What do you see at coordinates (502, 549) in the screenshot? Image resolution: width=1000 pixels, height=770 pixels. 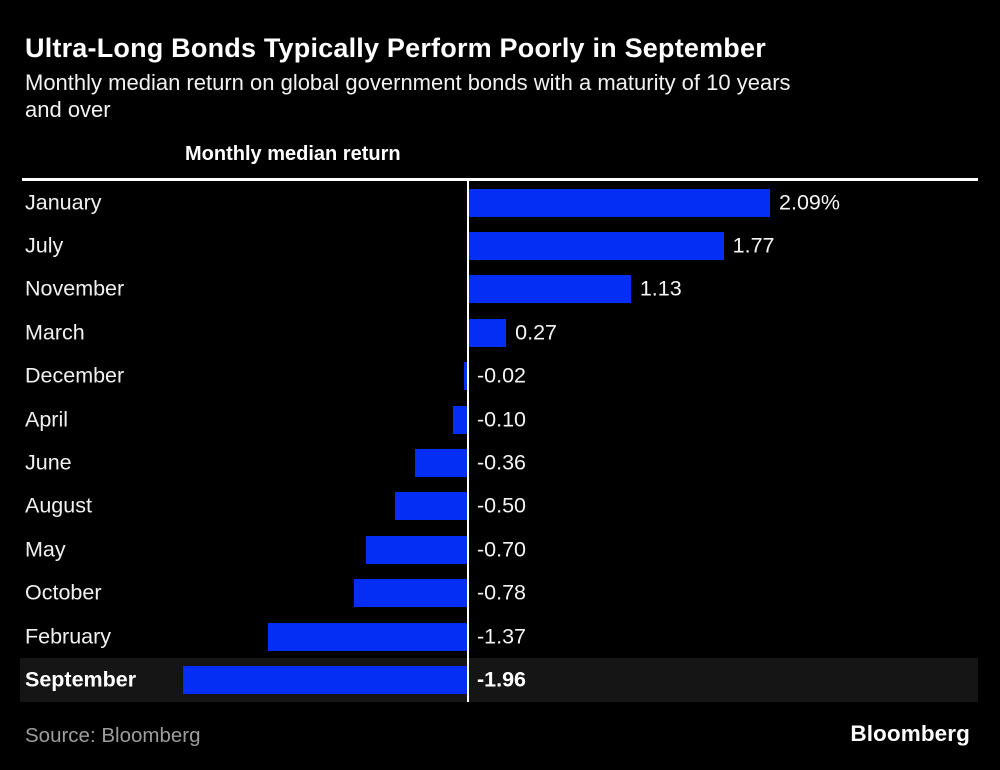 I see `value-label: -0.70` at bounding box center [502, 549].